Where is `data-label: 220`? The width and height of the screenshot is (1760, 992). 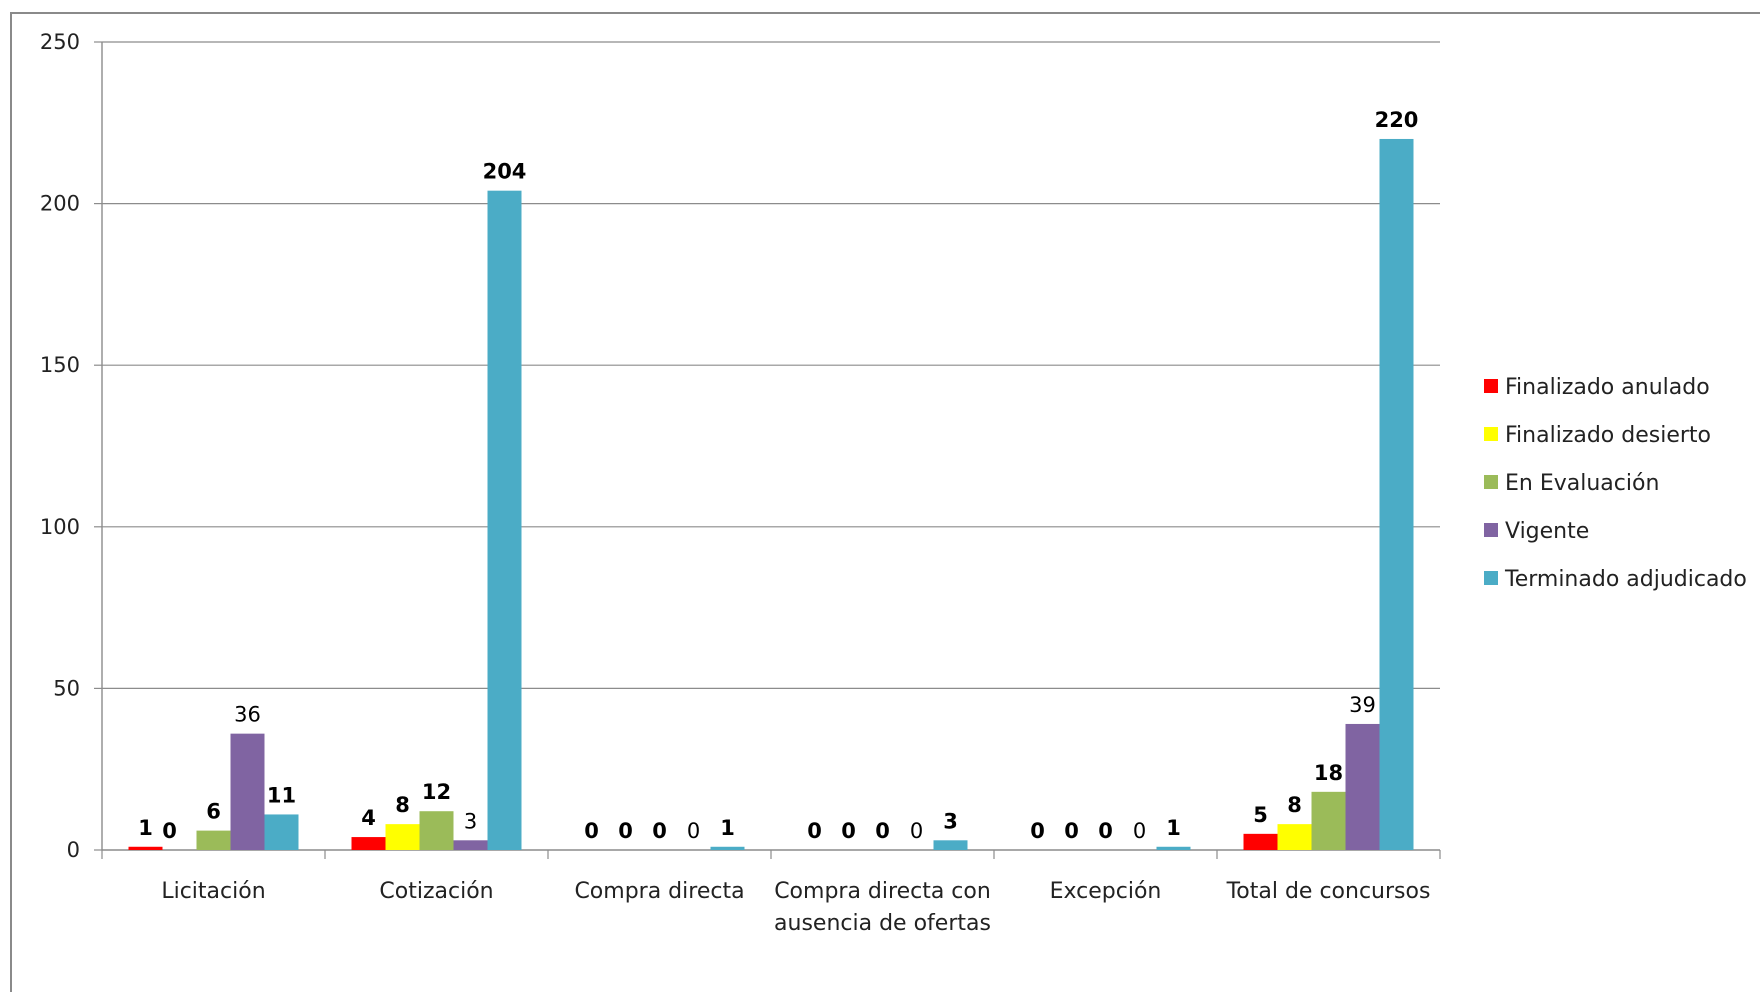 data-label: 220 is located at coordinates (1397, 120).